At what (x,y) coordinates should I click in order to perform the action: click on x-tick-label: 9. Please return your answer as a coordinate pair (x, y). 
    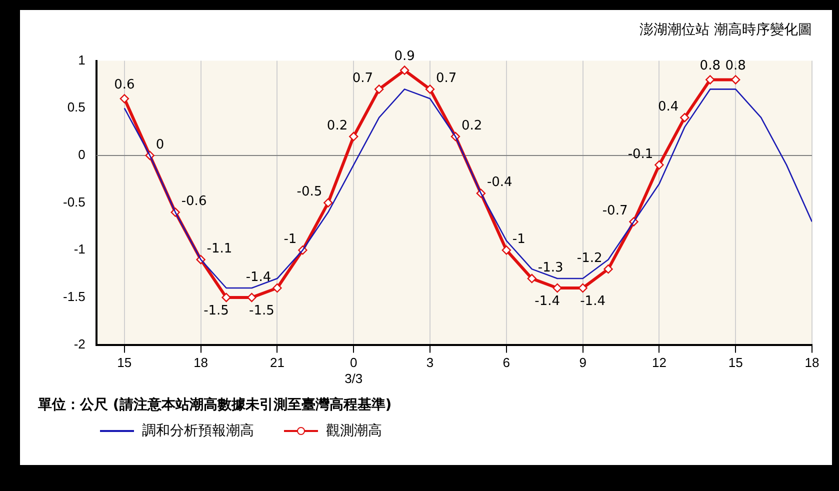
    Looking at the image, I should click on (582, 362).